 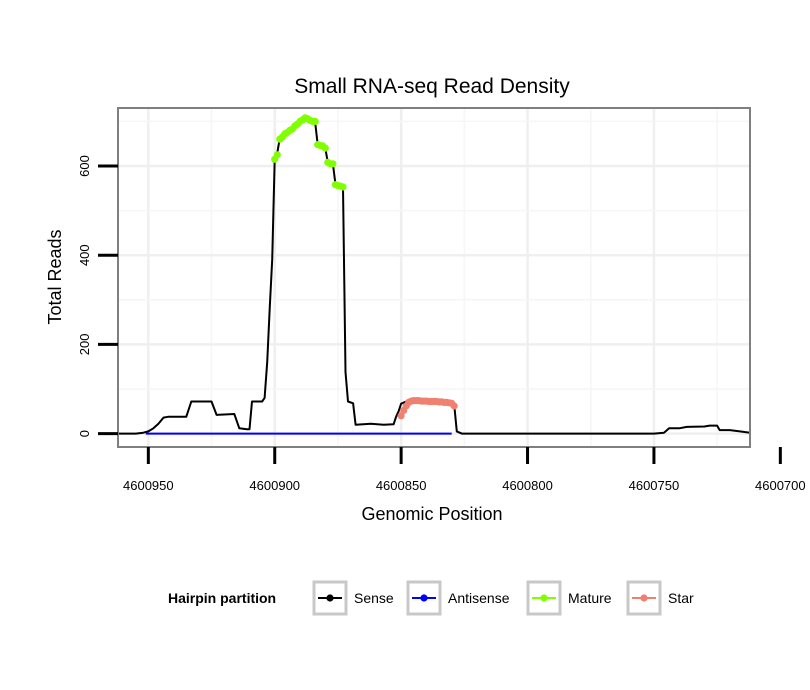 I want to click on y-tick-label: 200, so click(x=84, y=345).